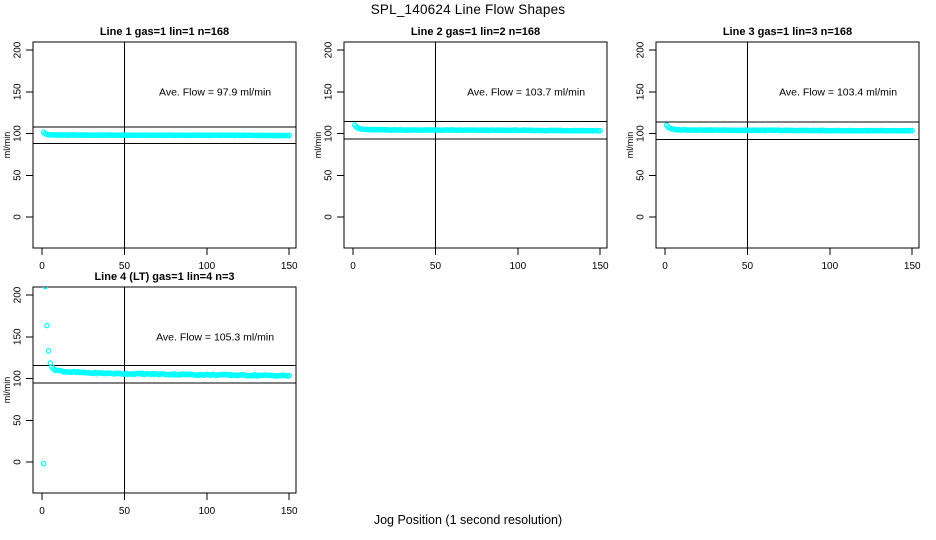 The height and width of the screenshot is (540, 936). Describe the element at coordinates (838, 92) in the screenshot. I see `ave-flow-annotation: Ave. Flow = 103.4 ml/min` at that location.